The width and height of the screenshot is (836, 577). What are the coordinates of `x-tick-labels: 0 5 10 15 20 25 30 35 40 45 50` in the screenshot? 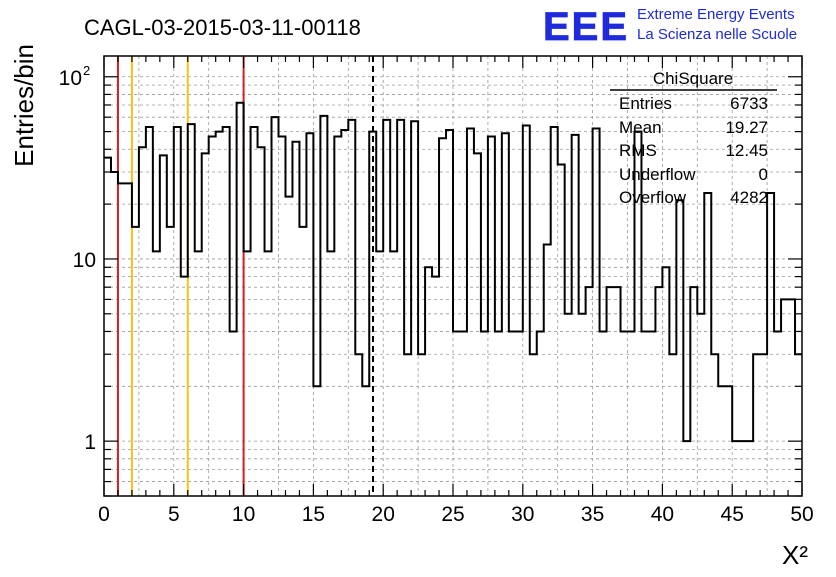 It's located at (456, 514).